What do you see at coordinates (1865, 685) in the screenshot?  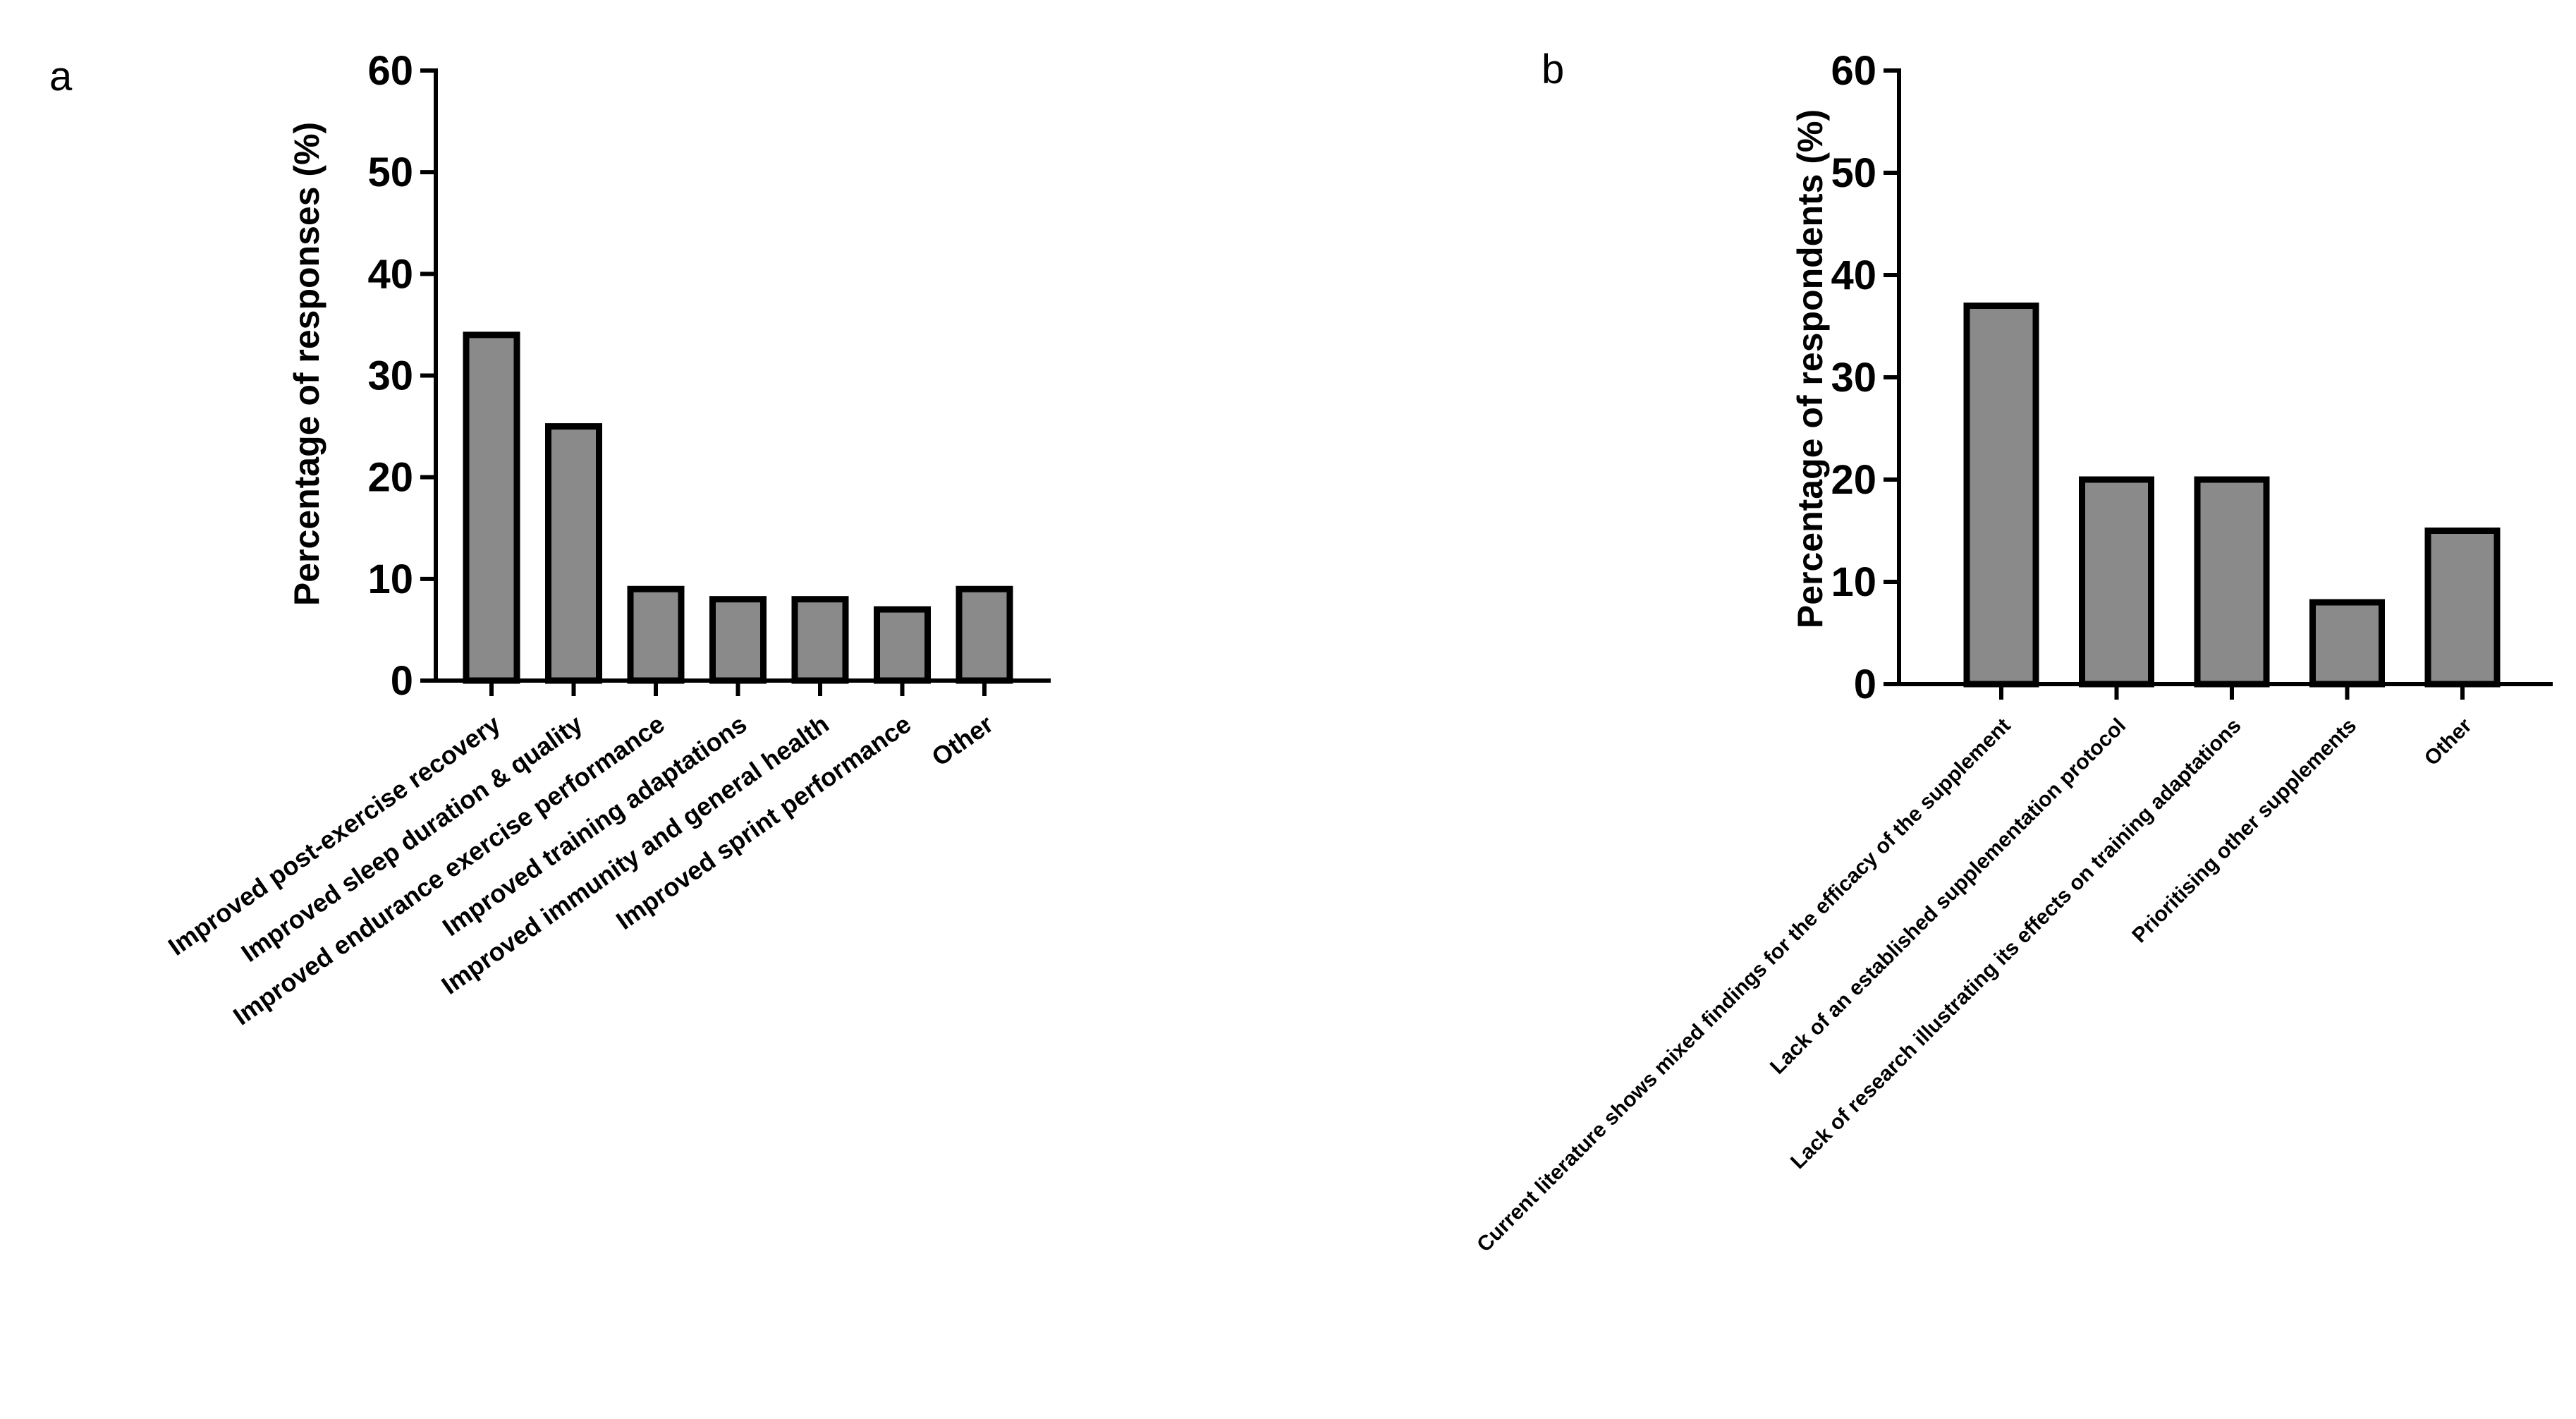 I see `panel-b-y-tick-label-0: 0` at bounding box center [1865, 685].